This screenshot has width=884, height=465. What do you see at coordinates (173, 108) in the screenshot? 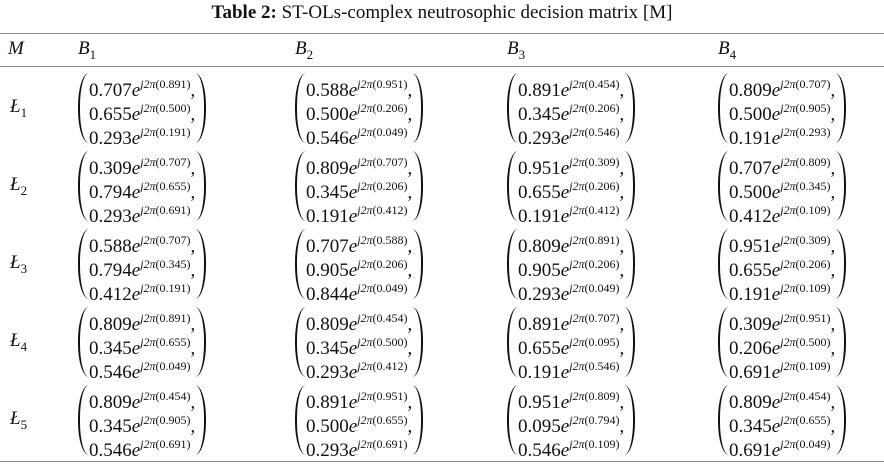
I see `phase: (0.500)` at bounding box center [173, 108].